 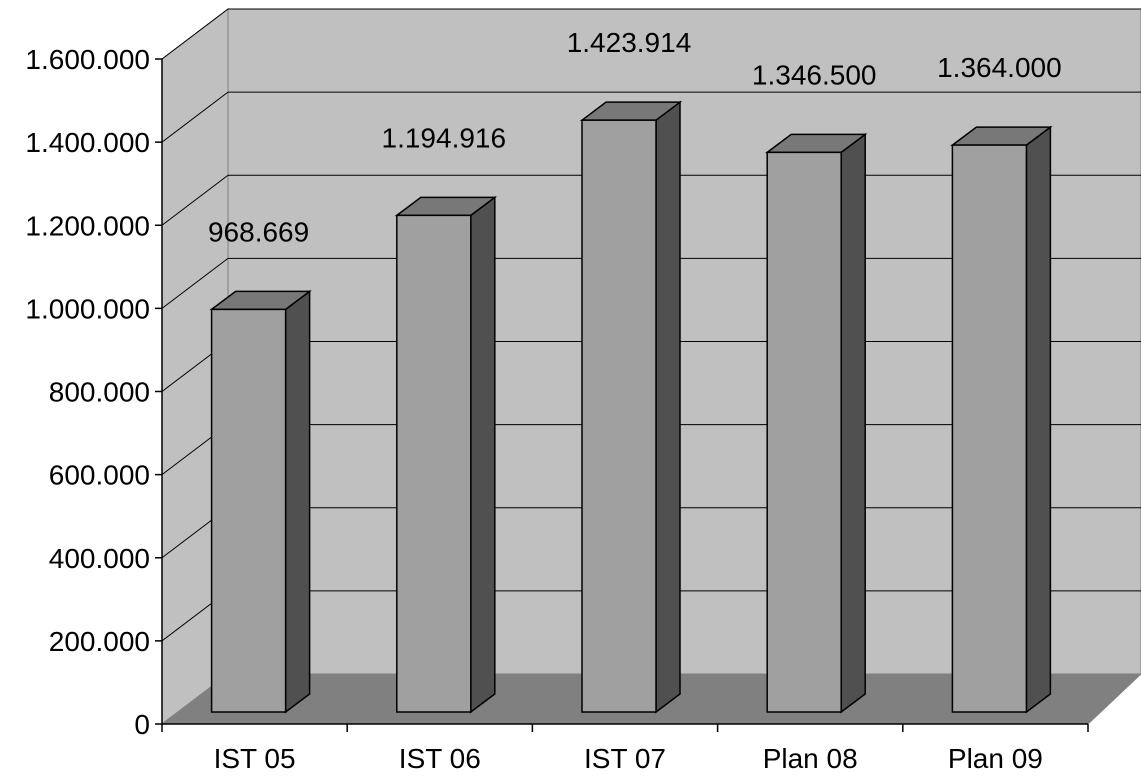 What do you see at coordinates (87, 308) in the screenshot?
I see `y-tick-label: 1.000.000` at bounding box center [87, 308].